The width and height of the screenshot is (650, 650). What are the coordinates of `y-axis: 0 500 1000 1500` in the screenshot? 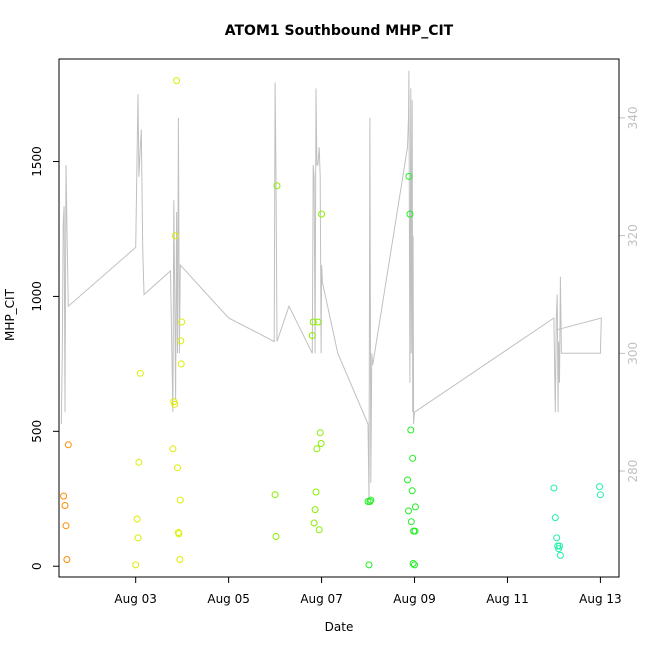 It's located at (44, 358).